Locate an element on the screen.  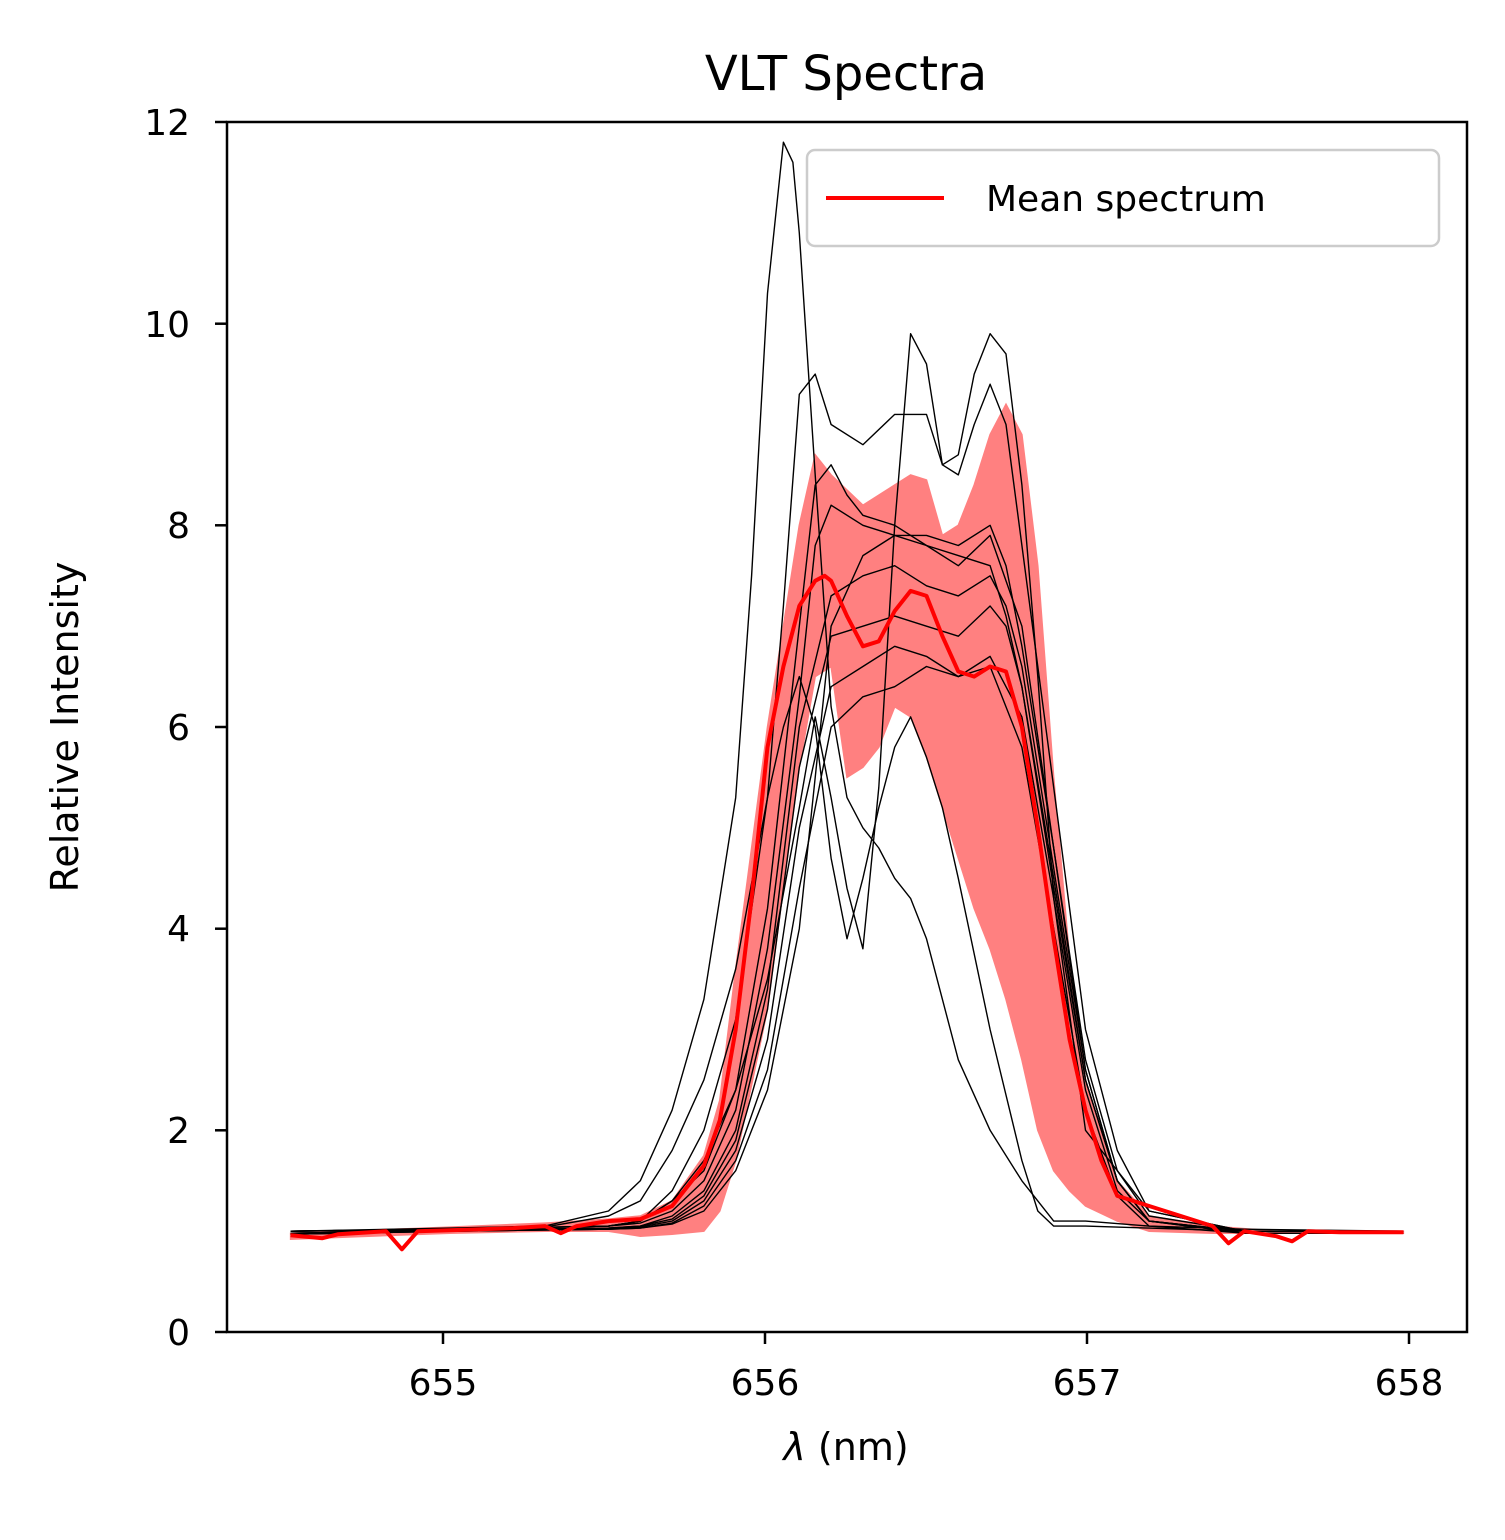
y-tick-label: 0 is located at coordinates (178, 1333).